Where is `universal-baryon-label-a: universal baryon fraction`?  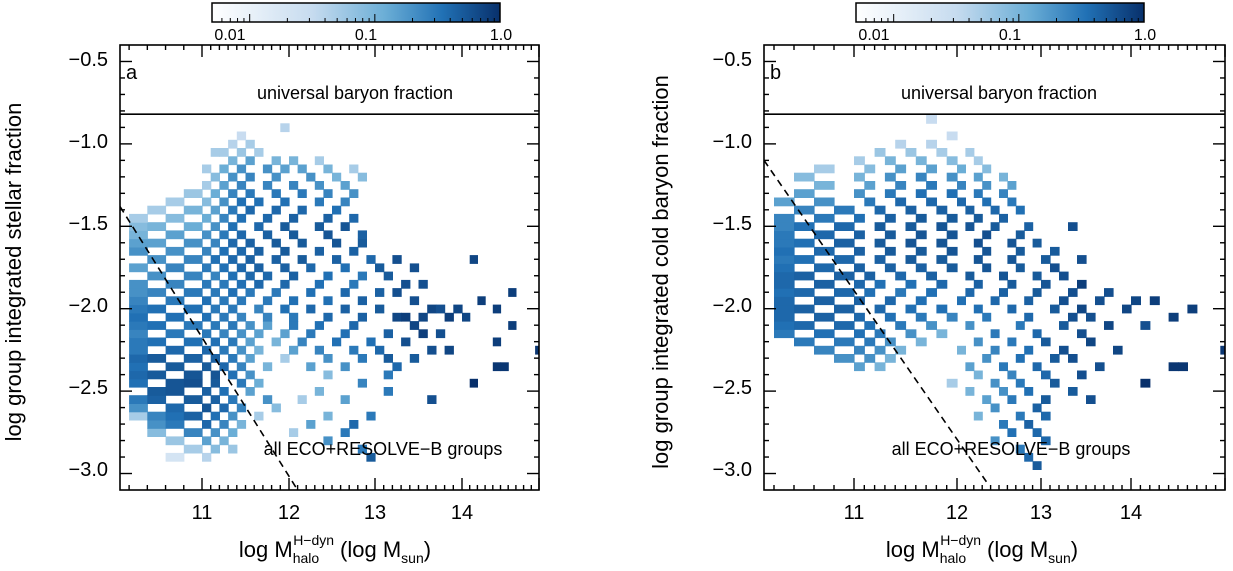
universal-baryon-label-a: universal baryon fraction is located at coordinates (355, 93).